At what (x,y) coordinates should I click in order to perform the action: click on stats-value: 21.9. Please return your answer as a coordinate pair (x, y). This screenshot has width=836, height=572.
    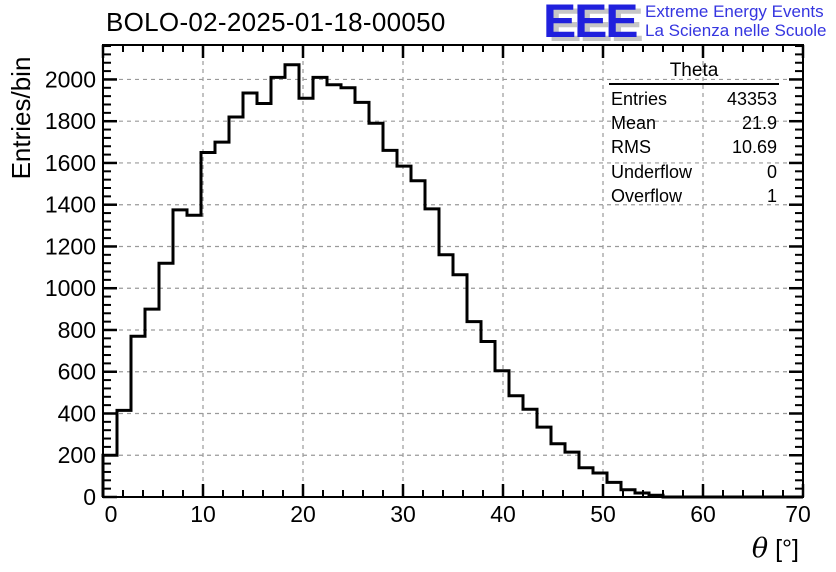
    Looking at the image, I should click on (759, 123).